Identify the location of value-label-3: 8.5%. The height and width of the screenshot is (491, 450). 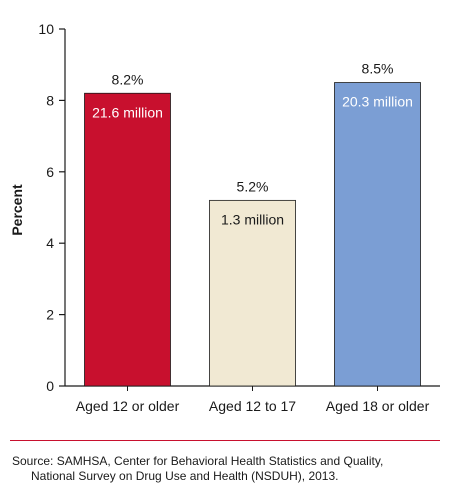
(378, 69).